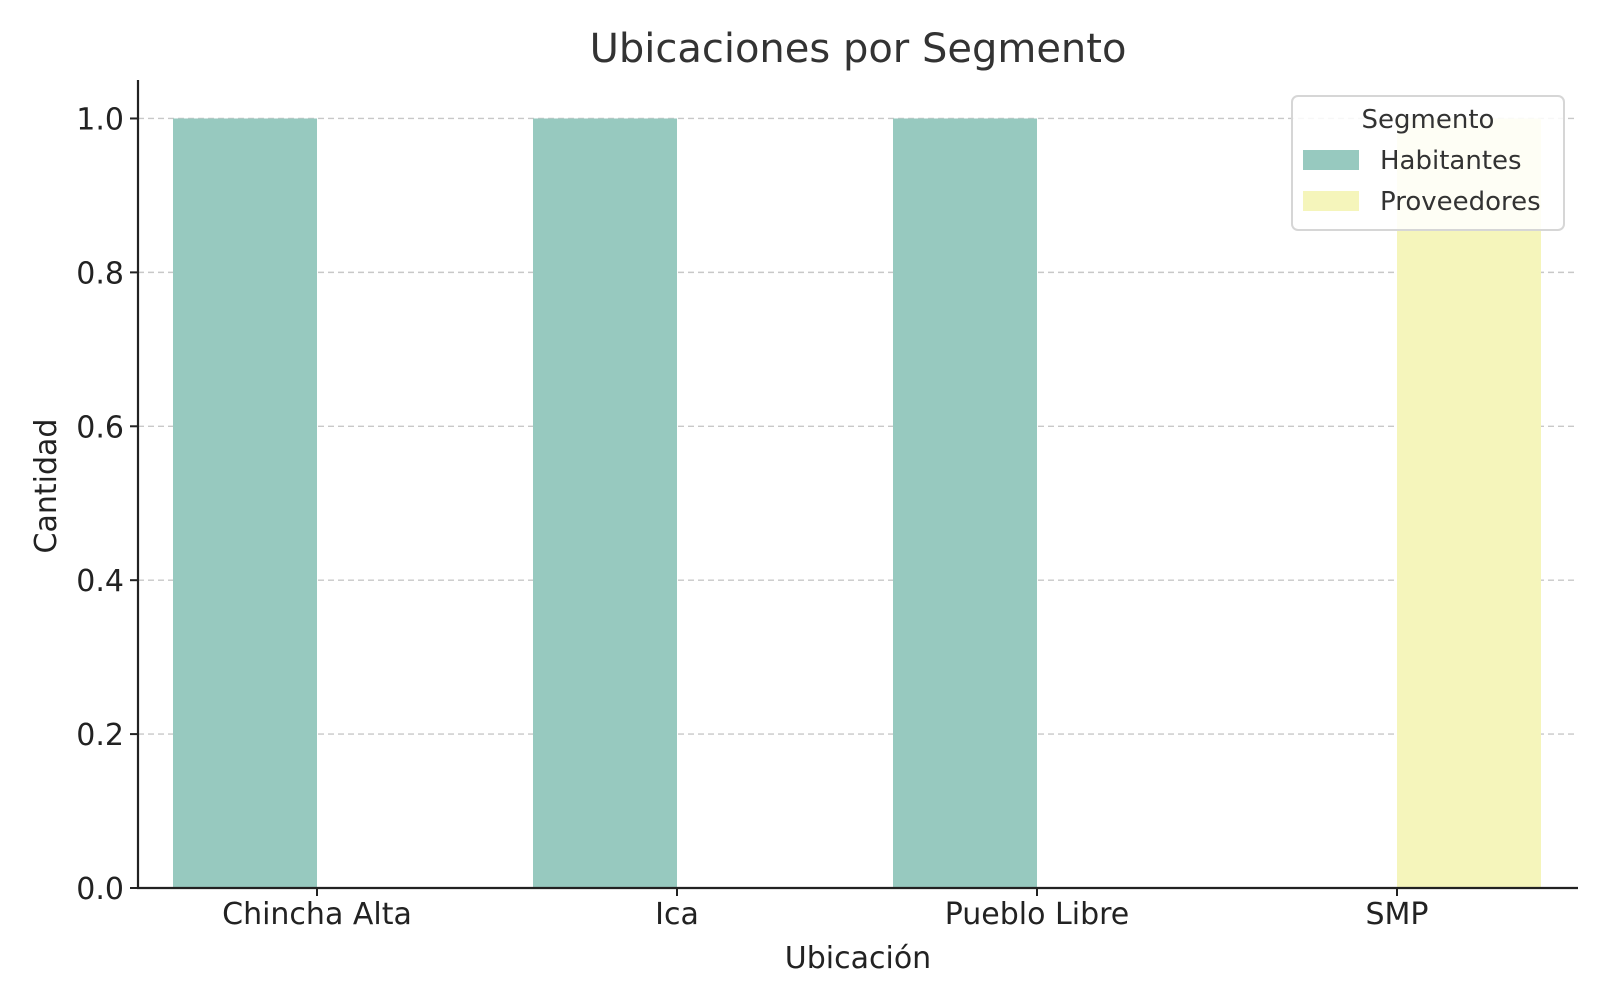 The width and height of the screenshot is (1600, 1000). Describe the element at coordinates (1469, 503) in the screenshot. I see `bar-proveedores-smp` at that location.